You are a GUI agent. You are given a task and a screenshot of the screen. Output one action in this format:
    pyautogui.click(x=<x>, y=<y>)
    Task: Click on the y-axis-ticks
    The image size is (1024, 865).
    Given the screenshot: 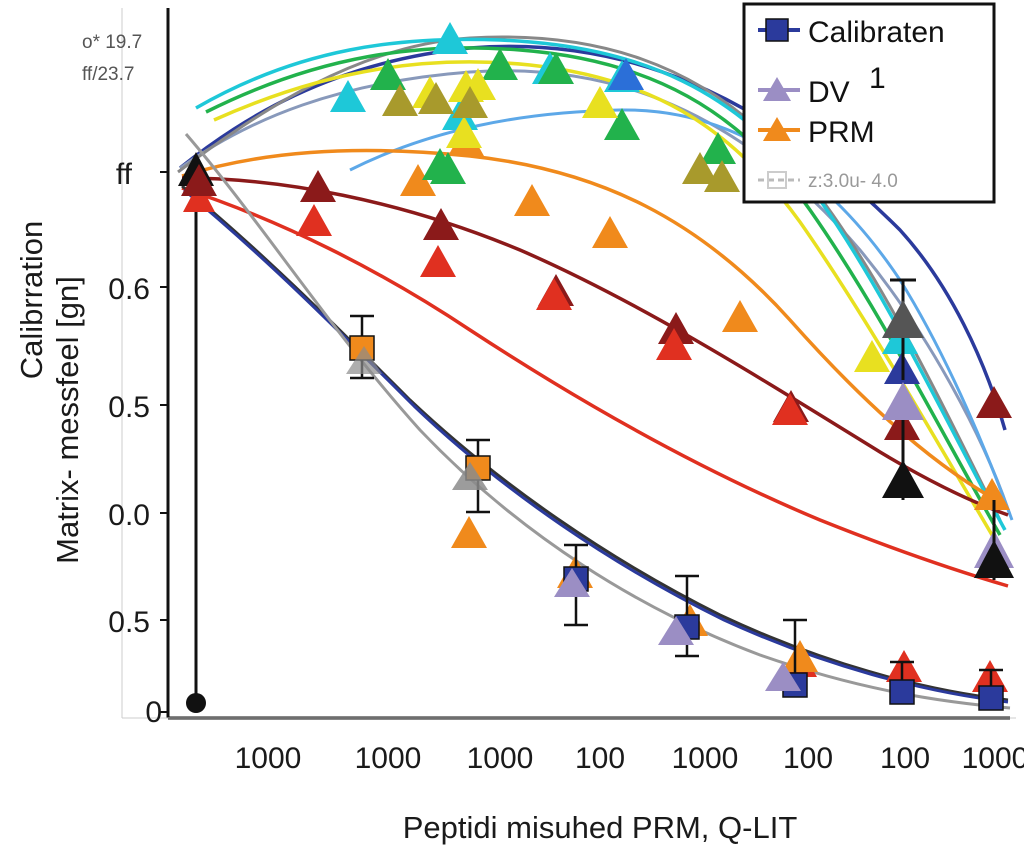 What is the action you would take?
    pyautogui.click(x=164, y=442)
    